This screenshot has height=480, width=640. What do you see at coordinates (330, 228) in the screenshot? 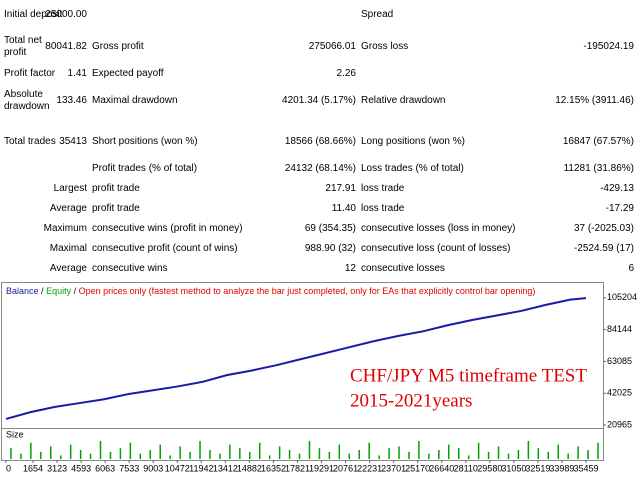
I see `report-value: 69 (354.35)` at bounding box center [330, 228].